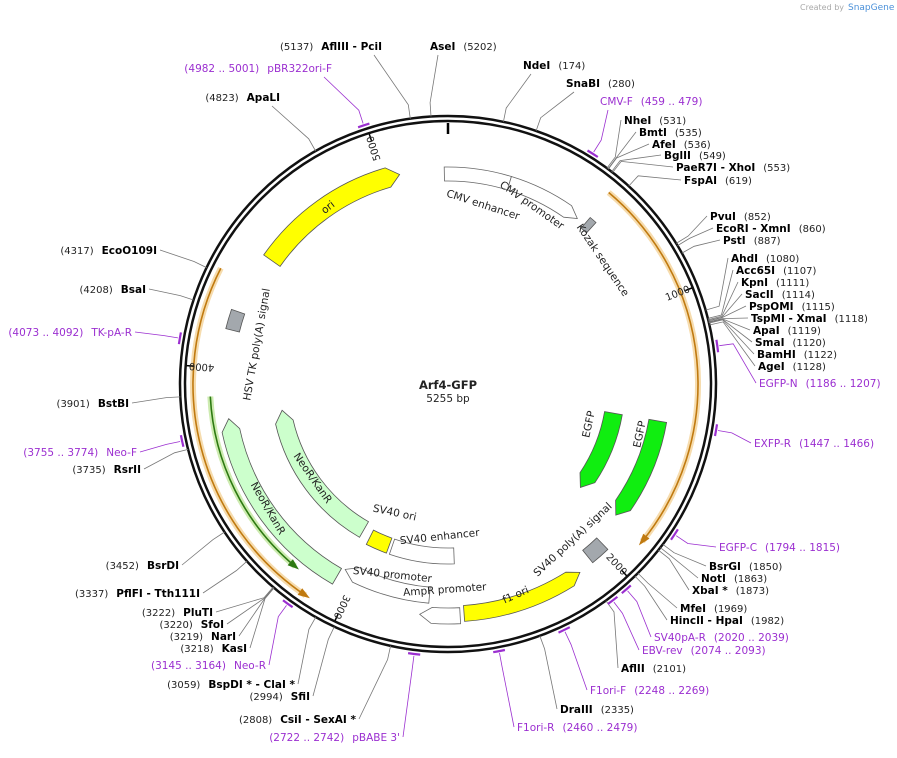  I want to click on primer-a: F1ori-F, so click(608, 691).